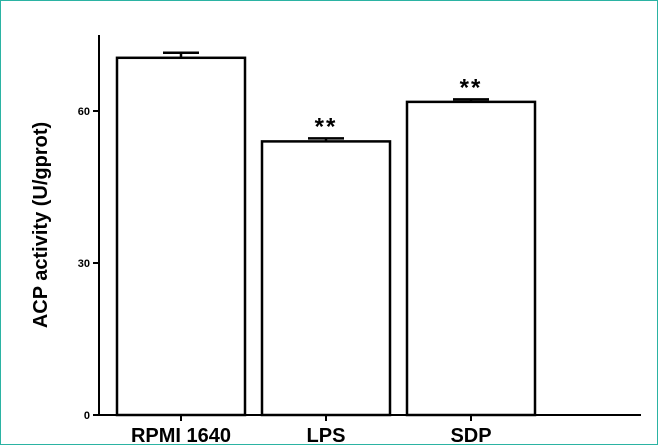  I want to click on y-tick-label: 0, so click(87, 416).